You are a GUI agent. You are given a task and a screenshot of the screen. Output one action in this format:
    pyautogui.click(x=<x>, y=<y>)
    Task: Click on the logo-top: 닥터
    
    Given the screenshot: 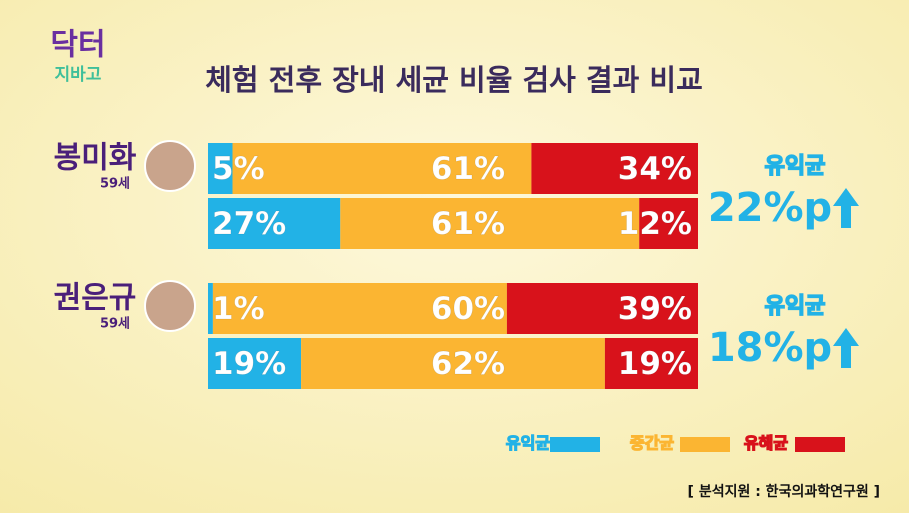 What is the action you would take?
    pyautogui.click(x=77, y=45)
    